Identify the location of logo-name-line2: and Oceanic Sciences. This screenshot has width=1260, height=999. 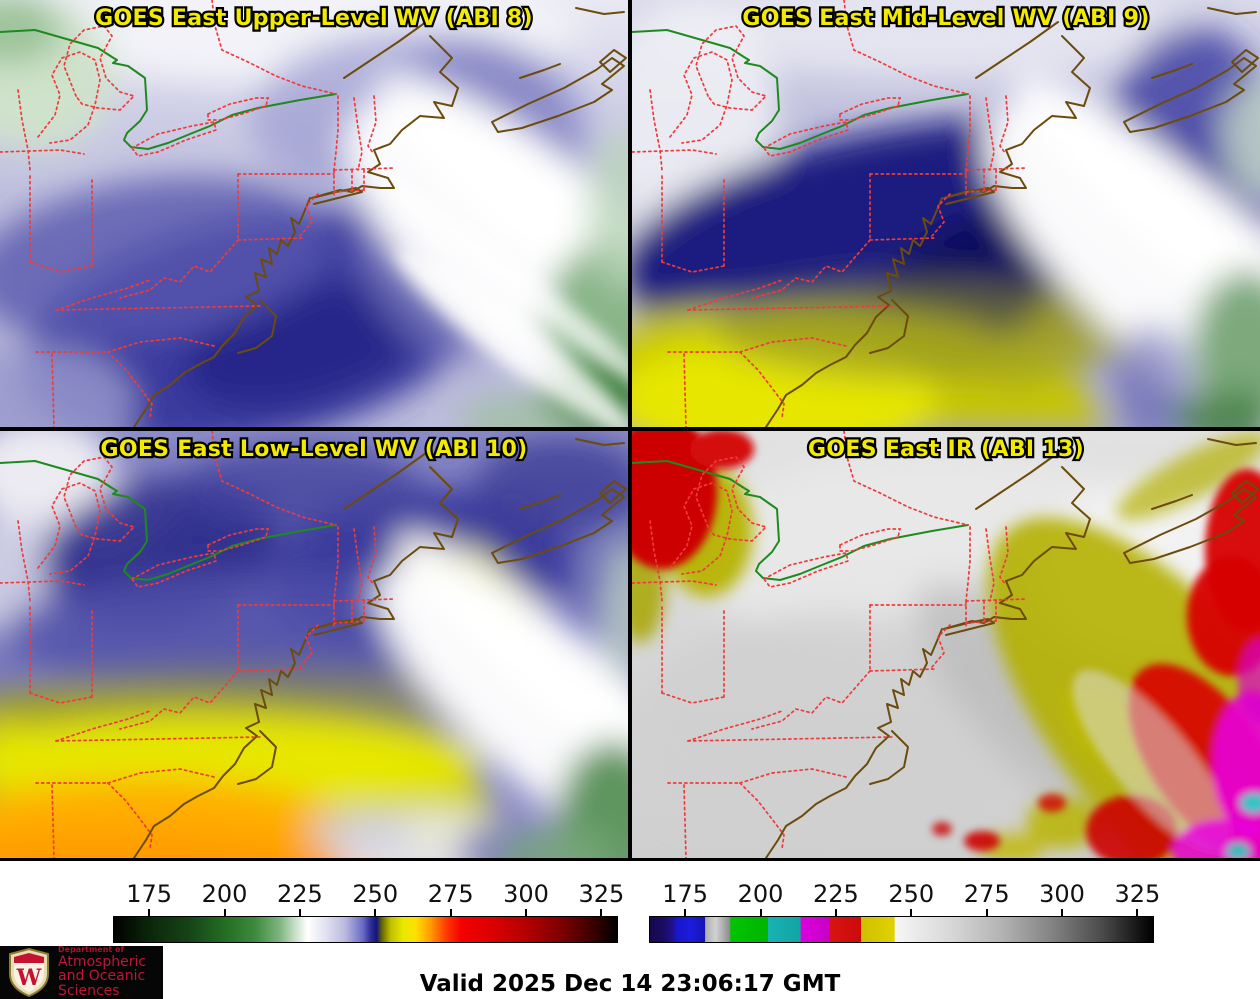
(102, 983).